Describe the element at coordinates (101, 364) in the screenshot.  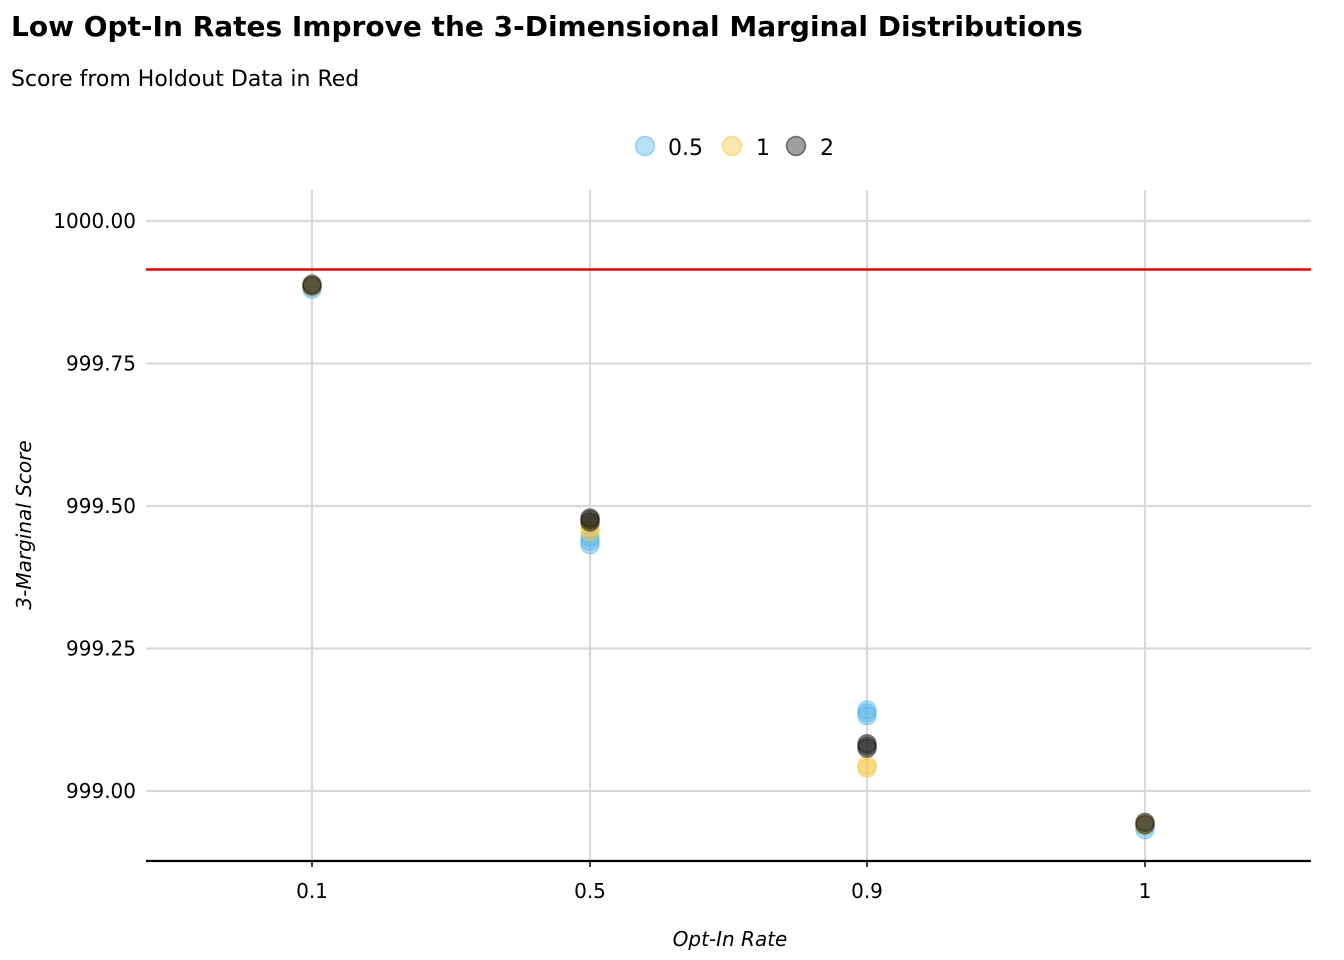
I see `y-tick-label: 999.75` at that location.